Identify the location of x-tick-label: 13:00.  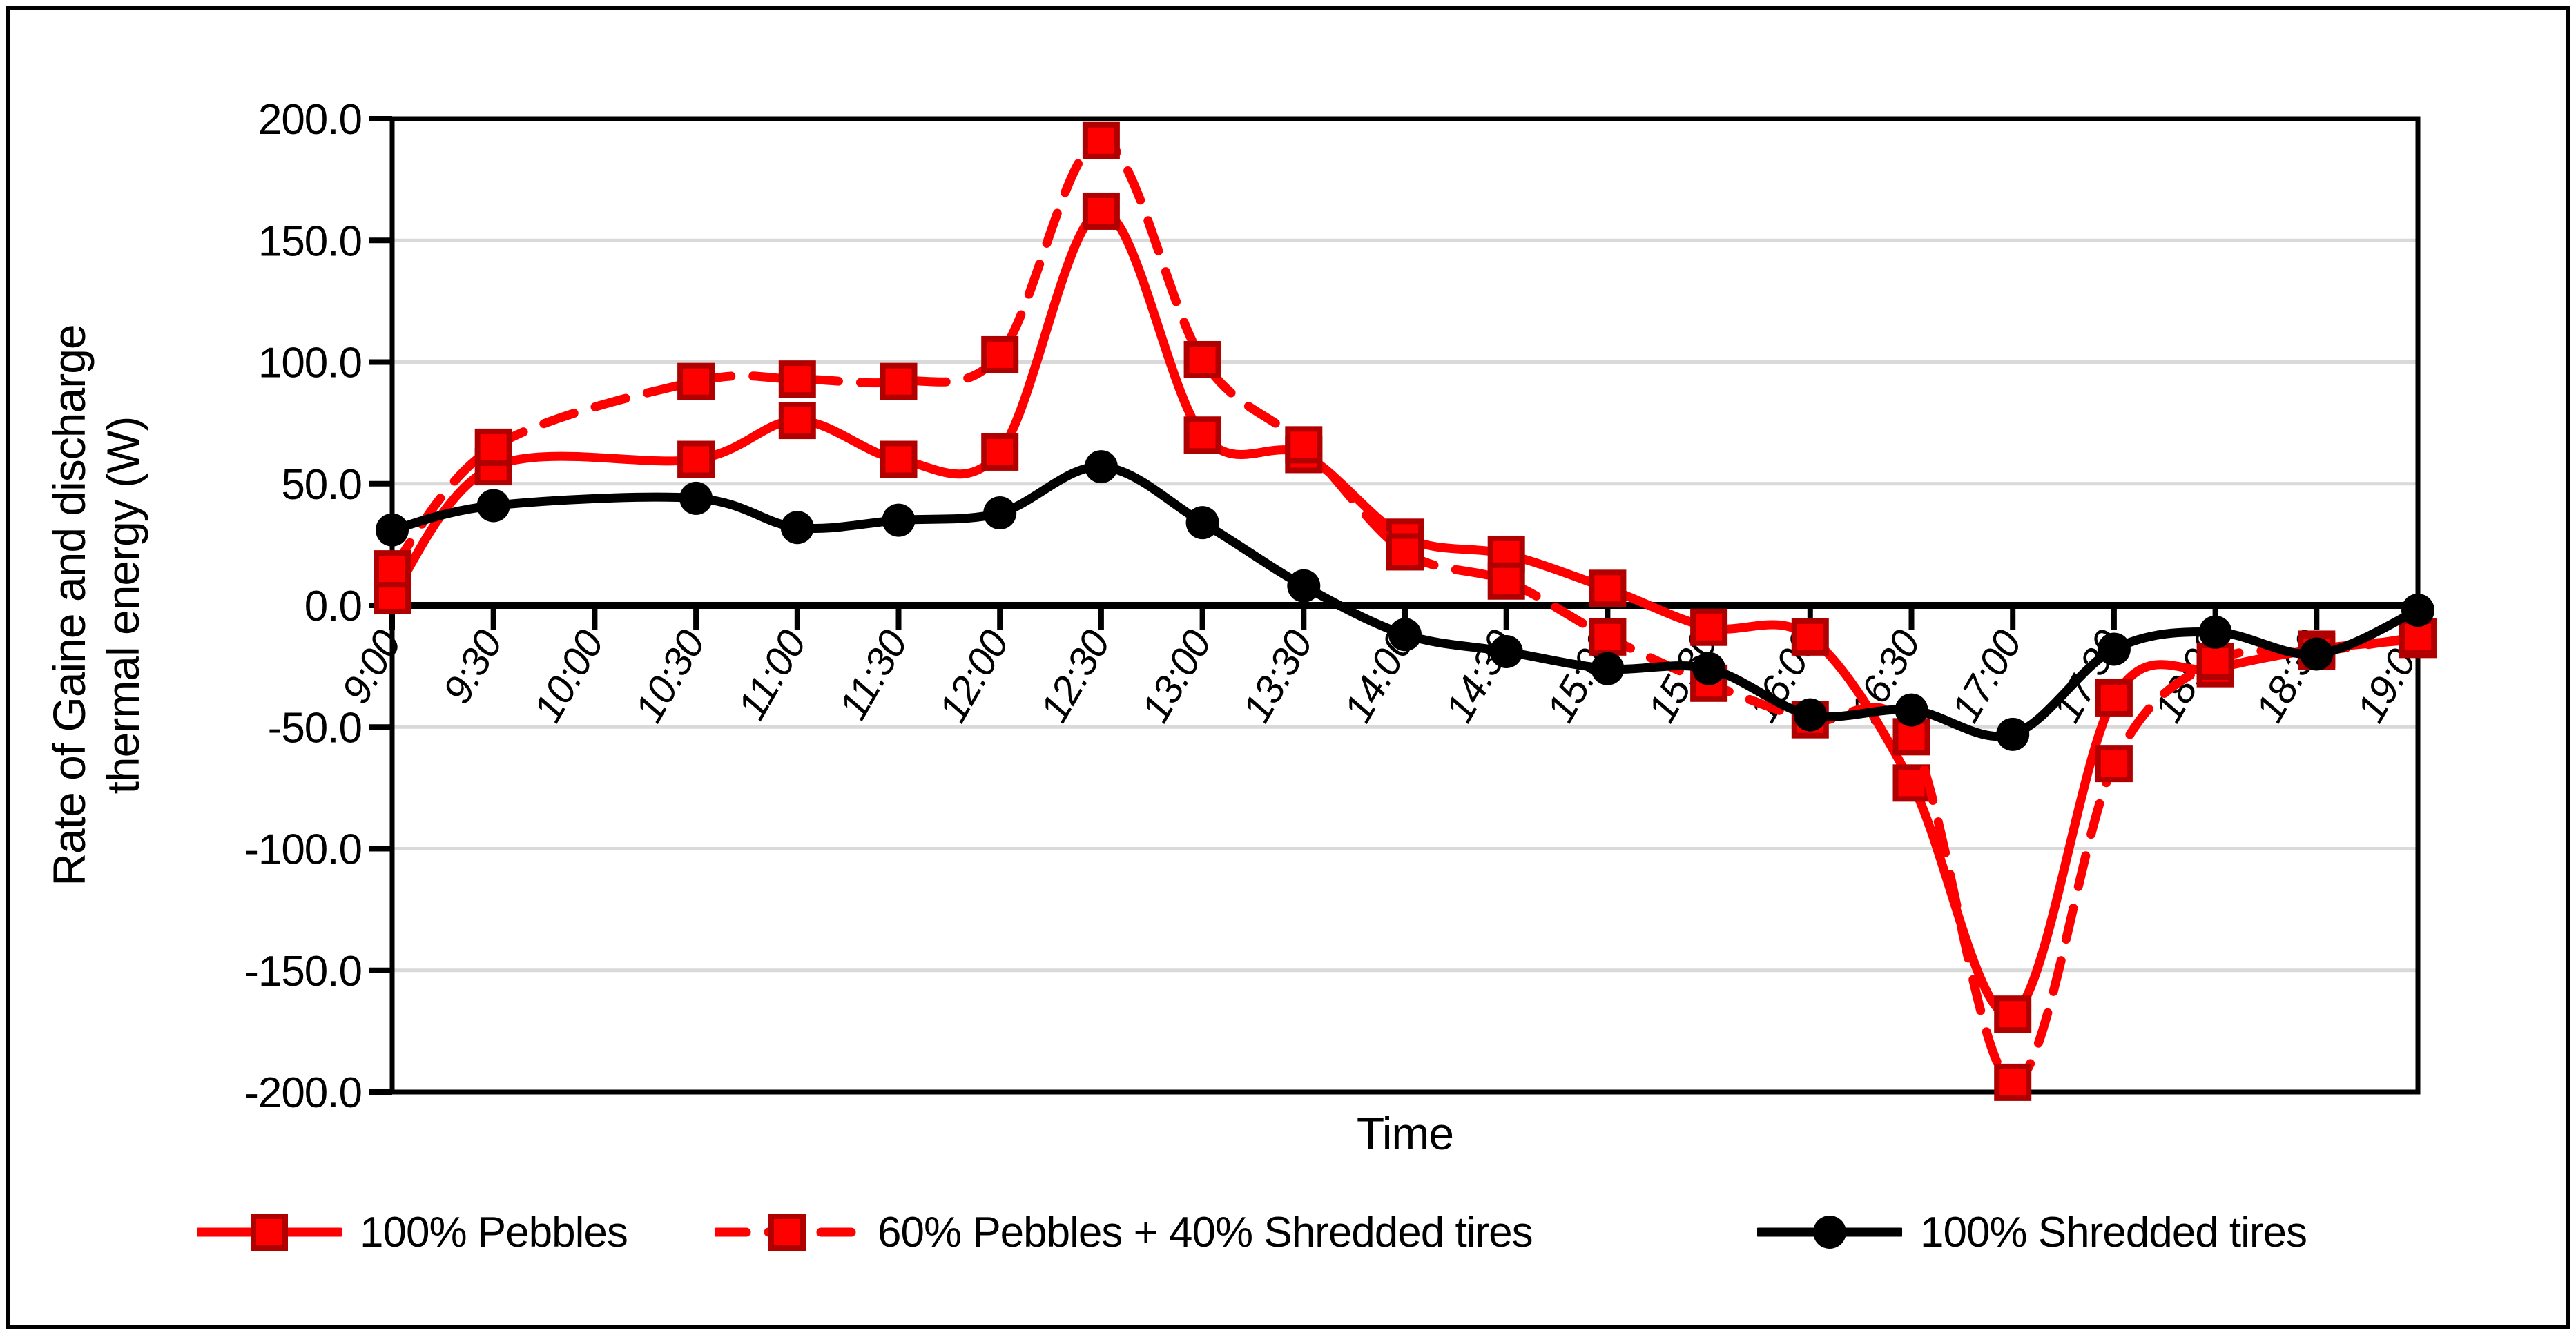
(1176, 677).